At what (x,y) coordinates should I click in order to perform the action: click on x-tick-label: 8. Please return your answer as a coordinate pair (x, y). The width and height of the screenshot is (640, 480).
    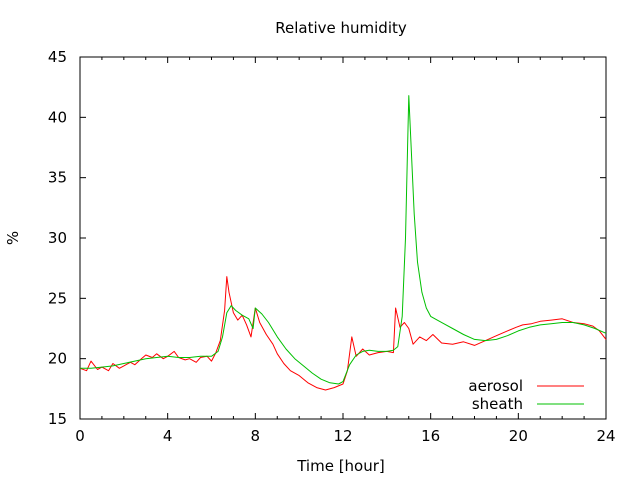
    Looking at the image, I should click on (256, 436).